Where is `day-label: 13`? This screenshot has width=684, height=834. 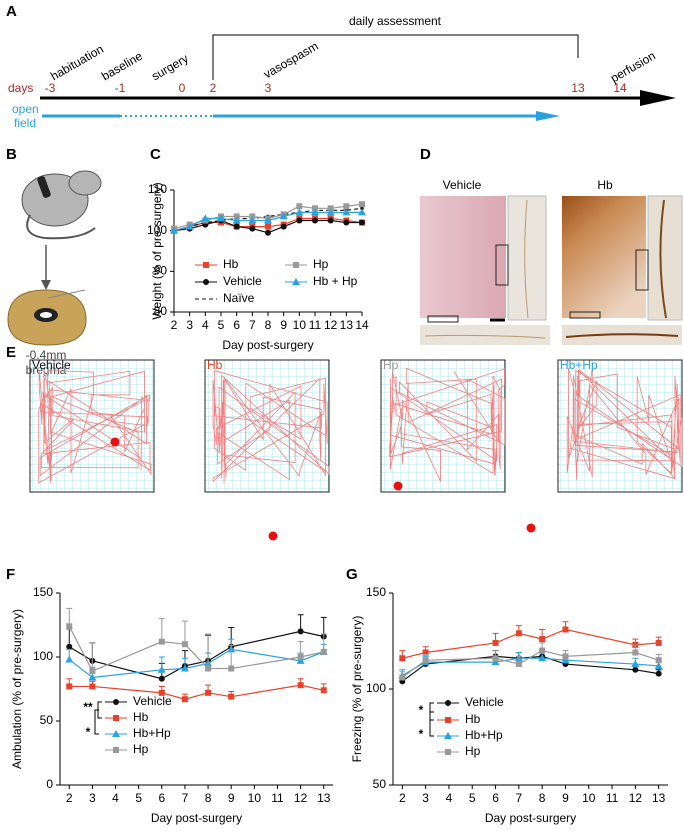
day-label: 13 is located at coordinates (578, 88).